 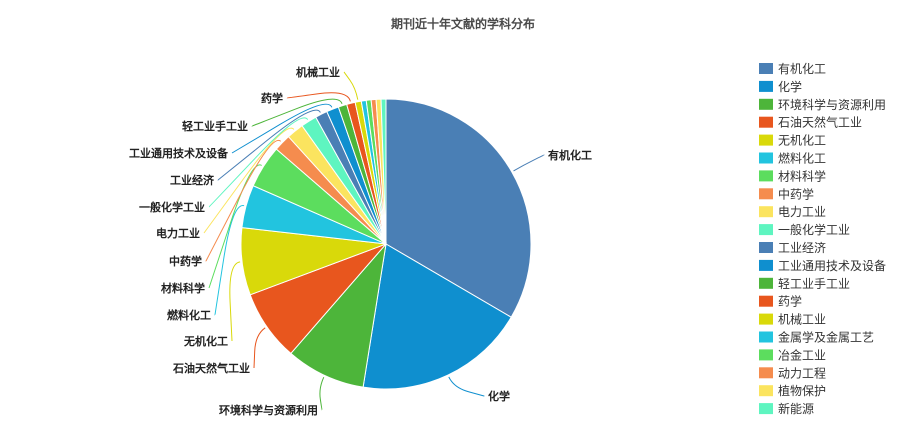 What do you see at coordinates (318, 72) in the screenshot?
I see `slice-label-15: 机械工业` at bounding box center [318, 72].